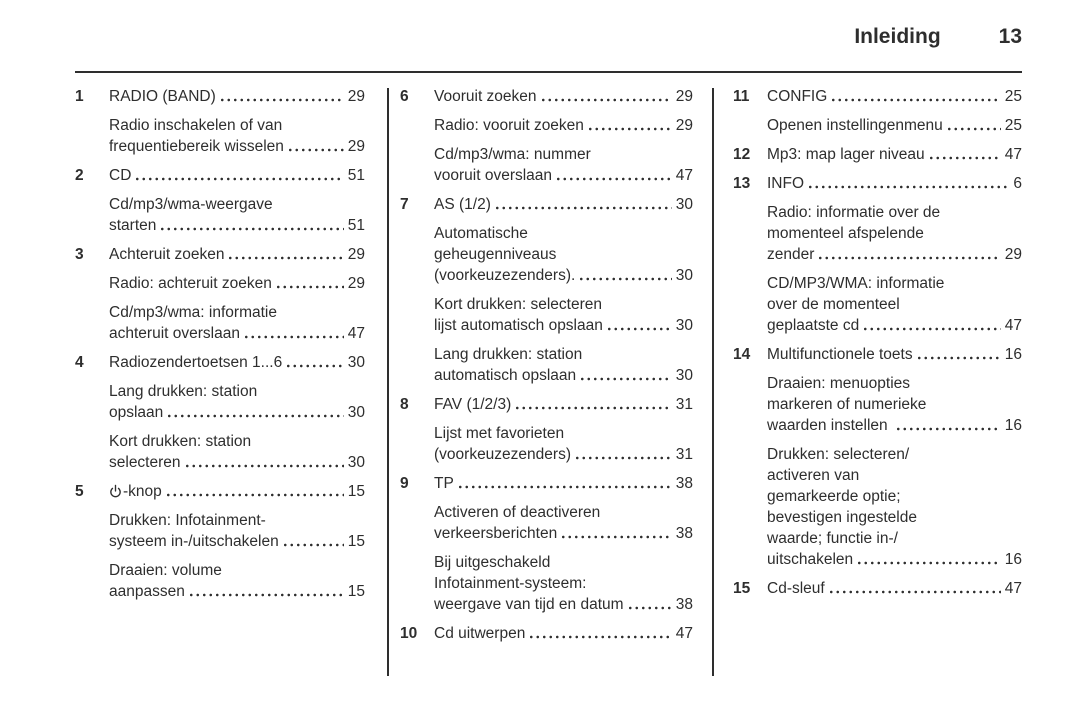 Image resolution: width=1078 pixels, height=720 pixels. What do you see at coordinates (742, 183) in the screenshot?
I see `toc-entry-number: 13` at bounding box center [742, 183].